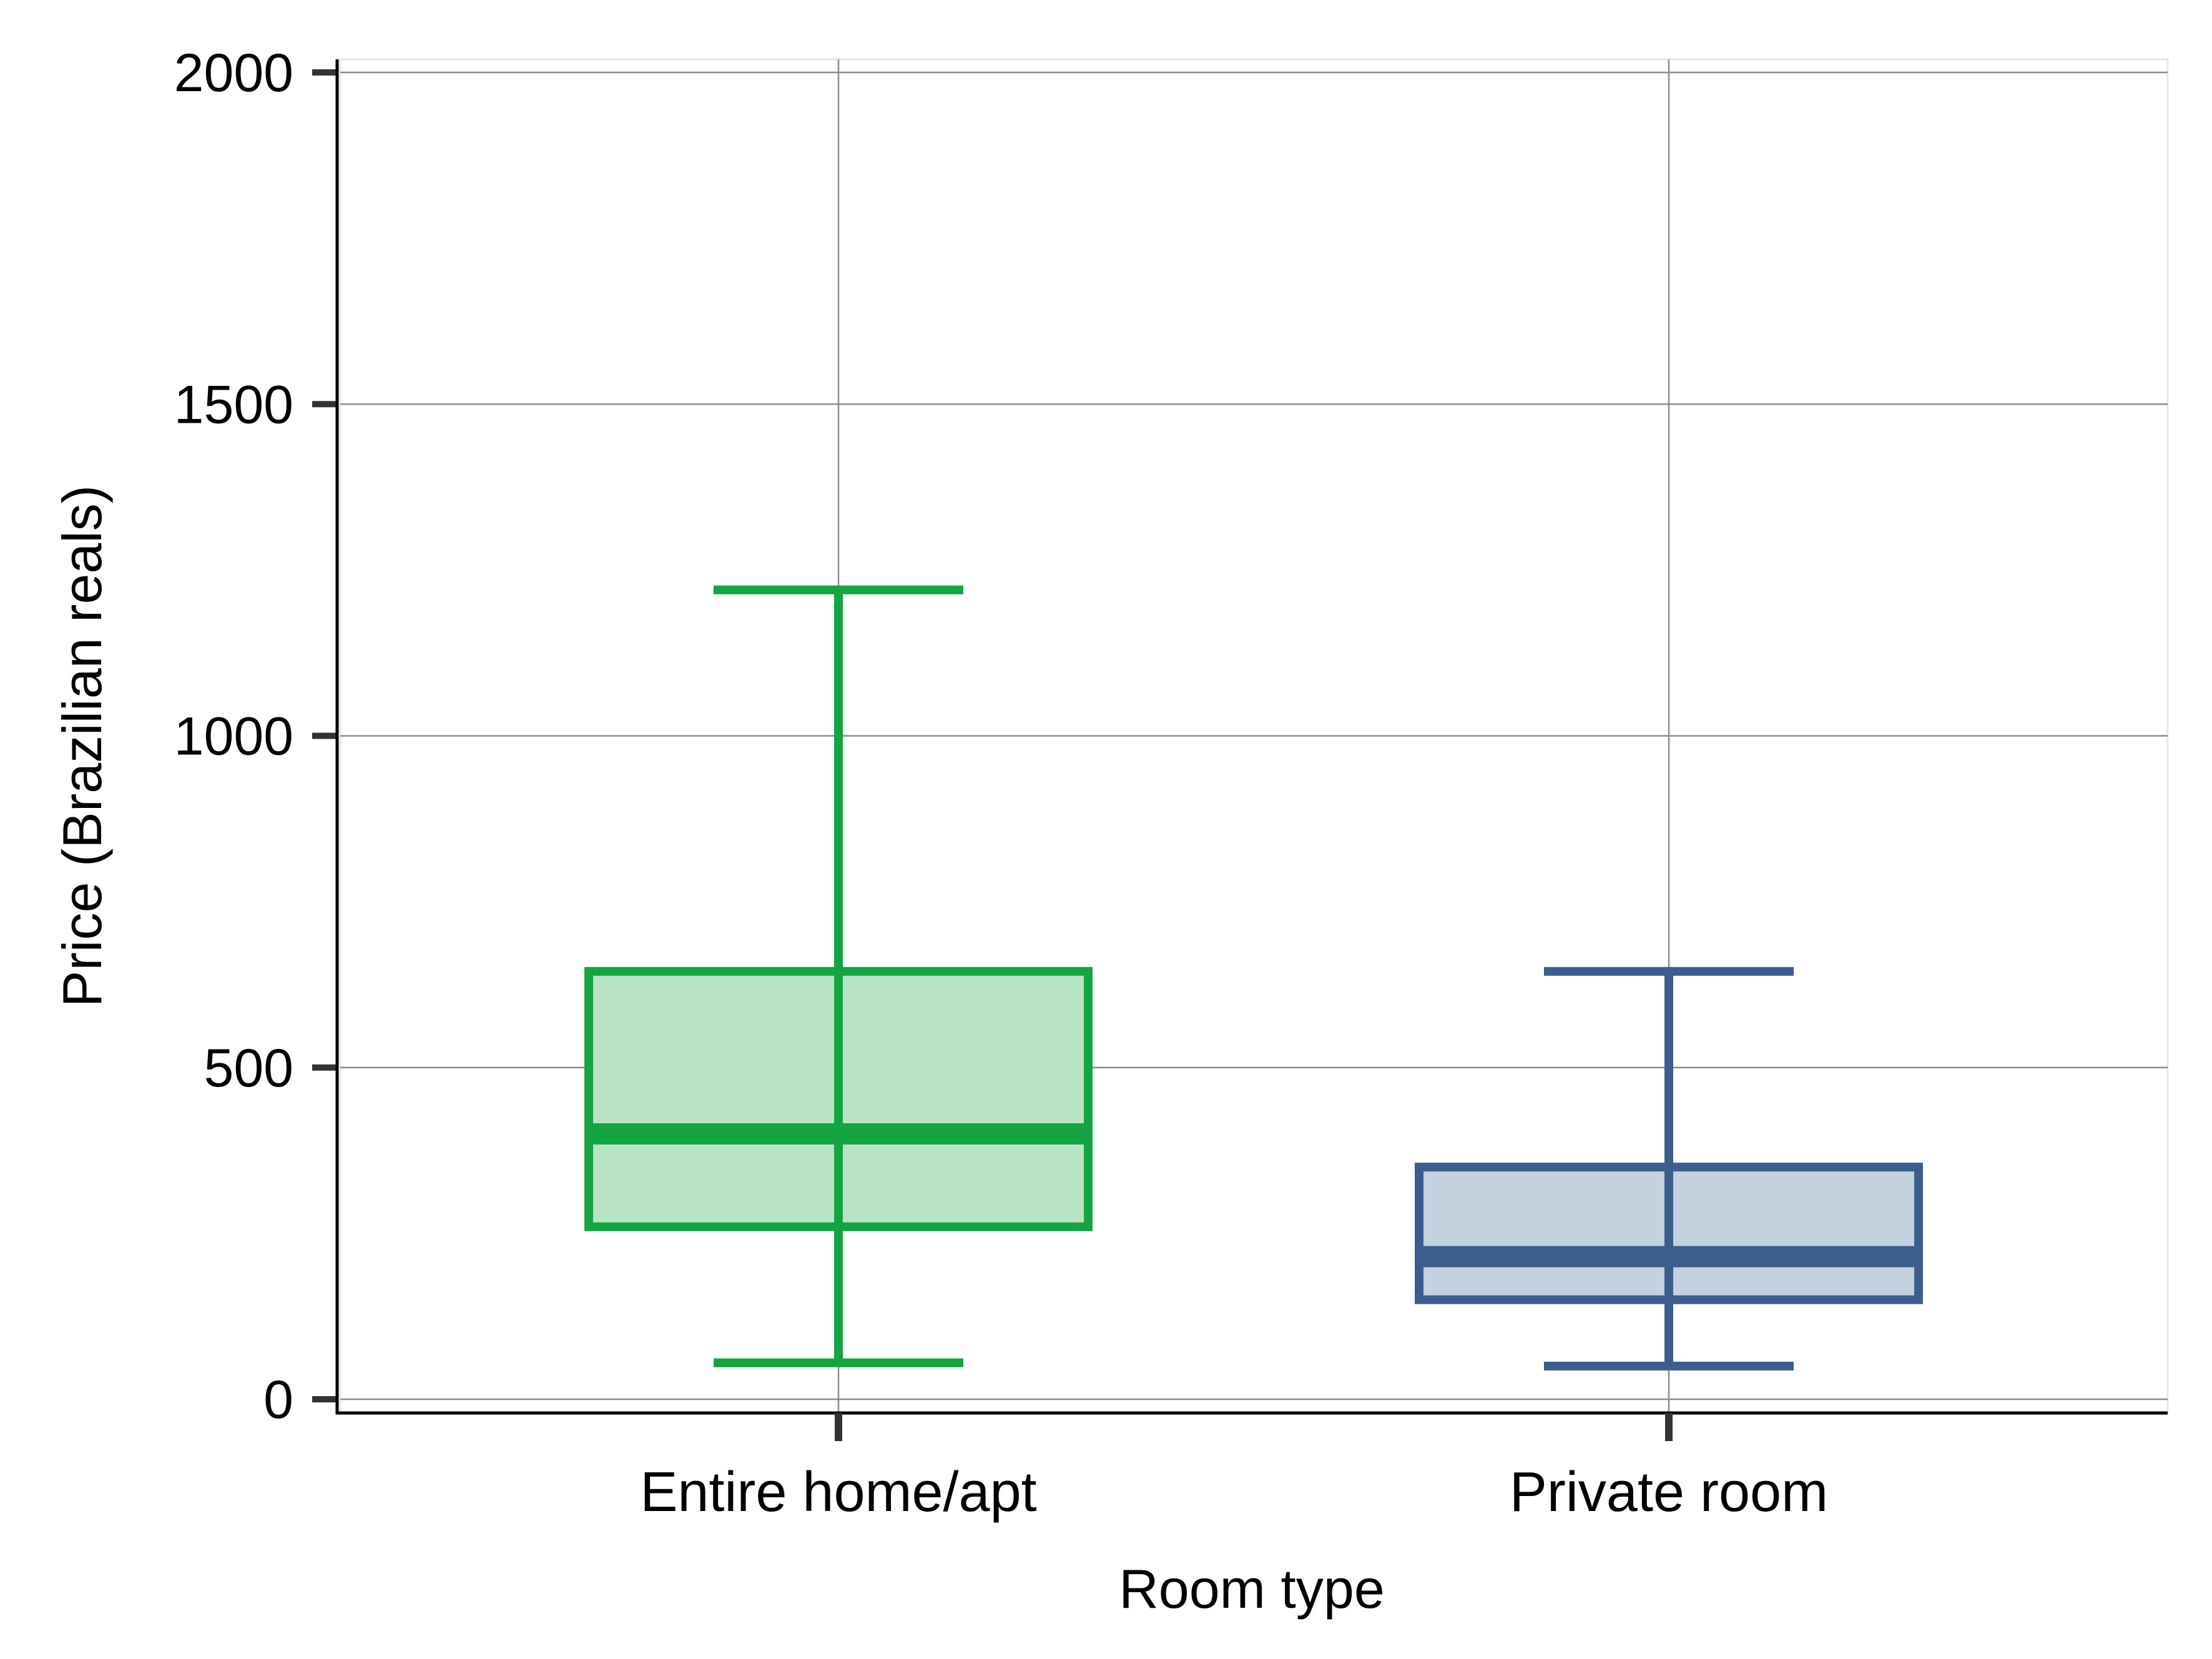  What do you see at coordinates (278, 1400) in the screenshot?
I see `y-tick-label-0: 0` at bounding box center [278, 1400].